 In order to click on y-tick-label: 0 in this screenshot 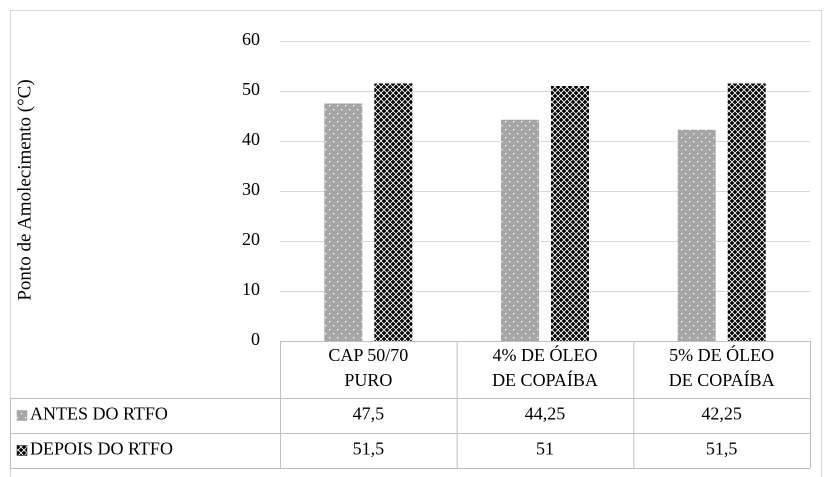, I will do `click(255, 339)`.